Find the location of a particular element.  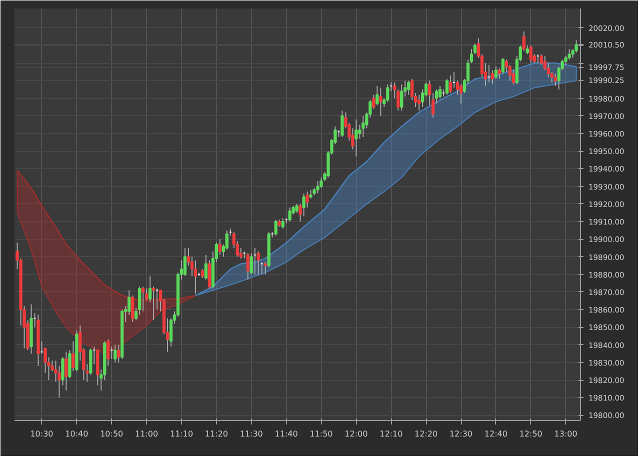

x-tick-label: 10:40 is located at coordinates (76, 434).